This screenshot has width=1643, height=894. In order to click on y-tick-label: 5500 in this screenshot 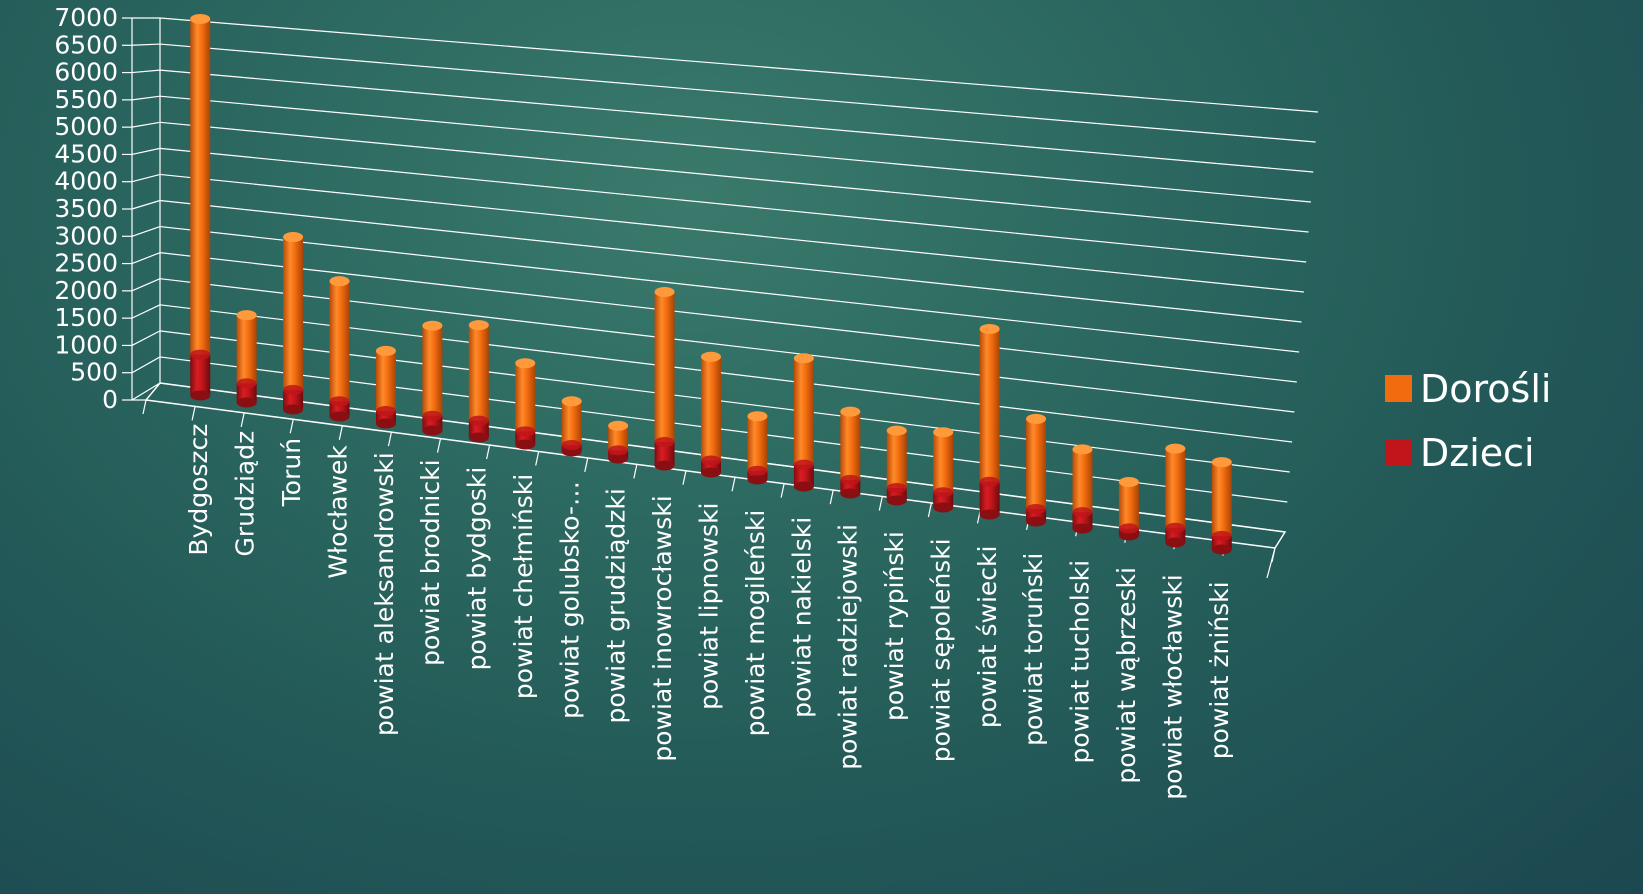, I will do `click(86, 99)`.